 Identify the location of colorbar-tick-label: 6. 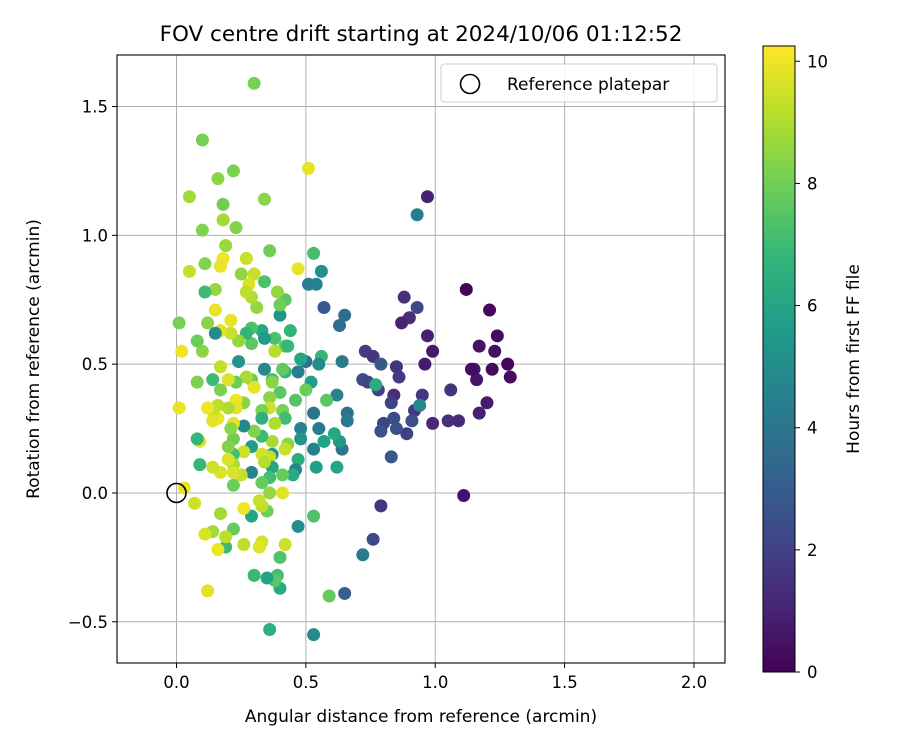
(812, 306).